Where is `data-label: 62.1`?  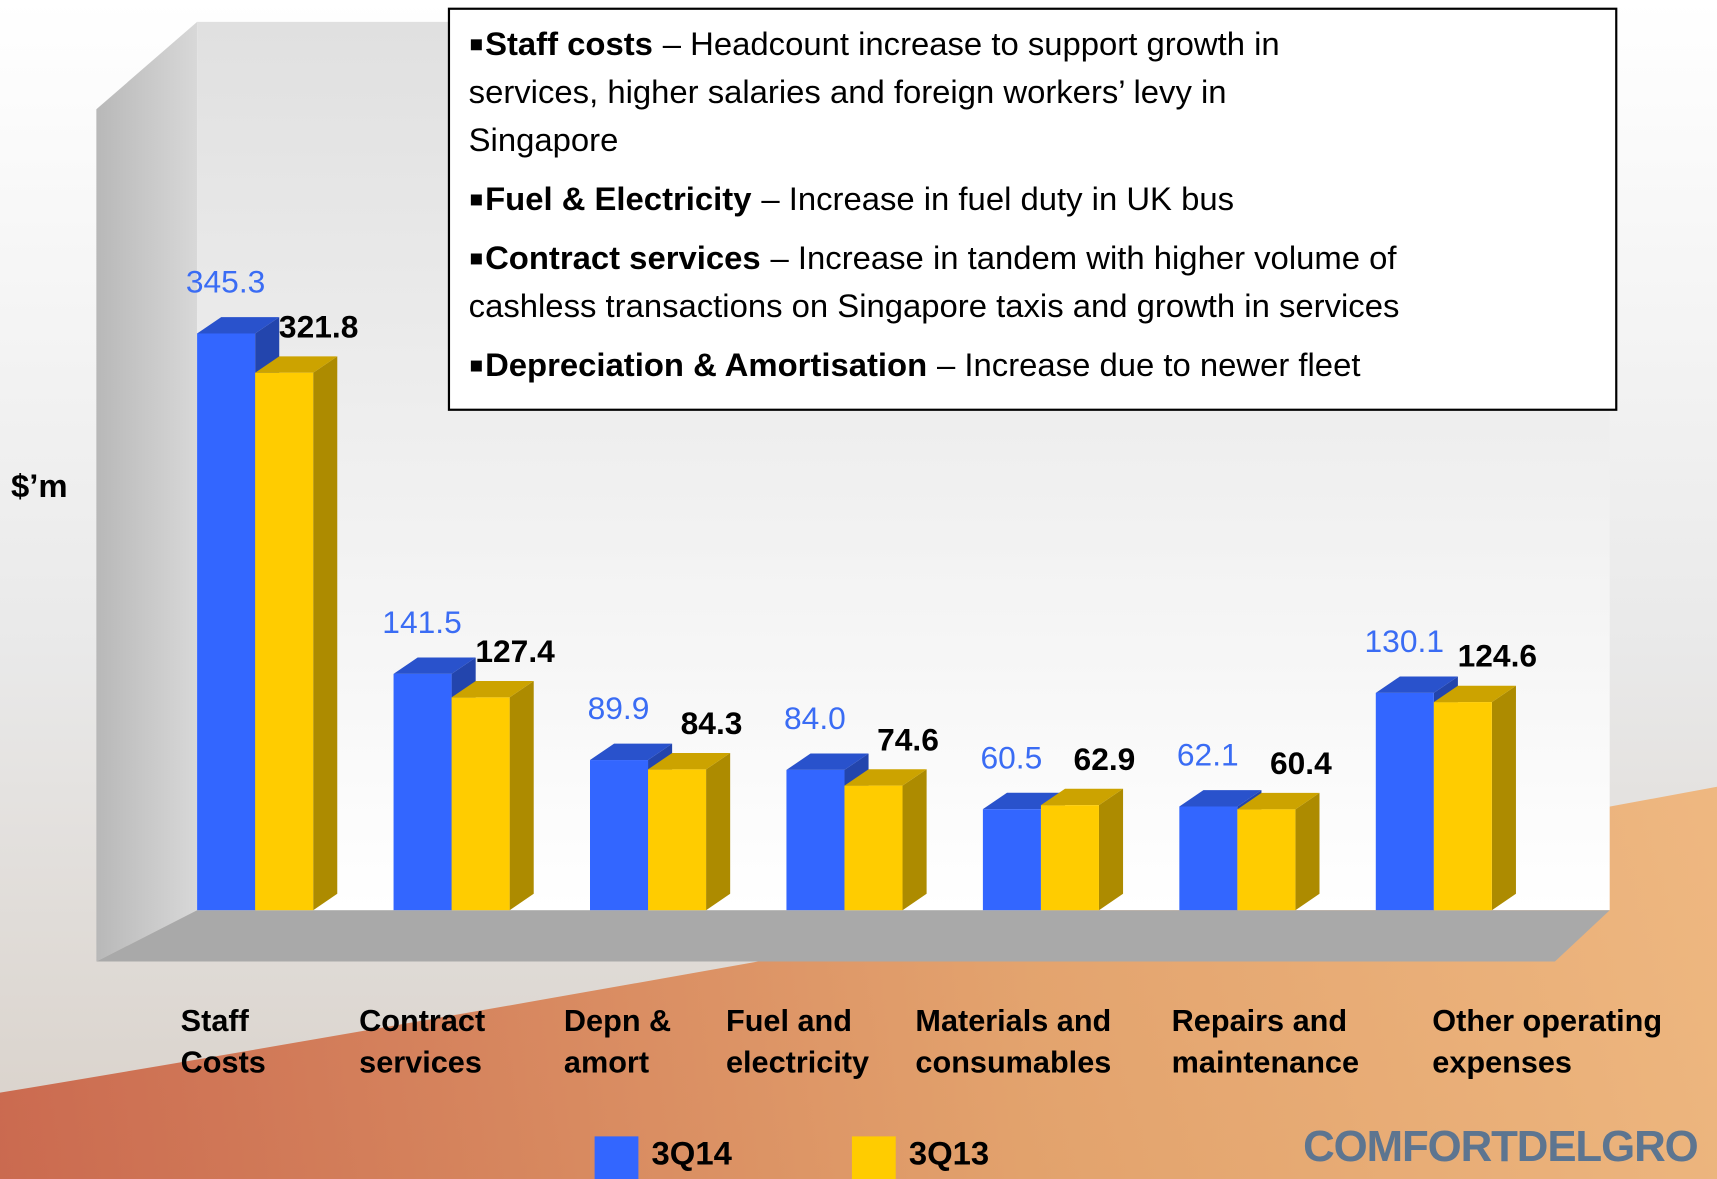 data-label: 62.1 is located at coordinates (1208, 755).